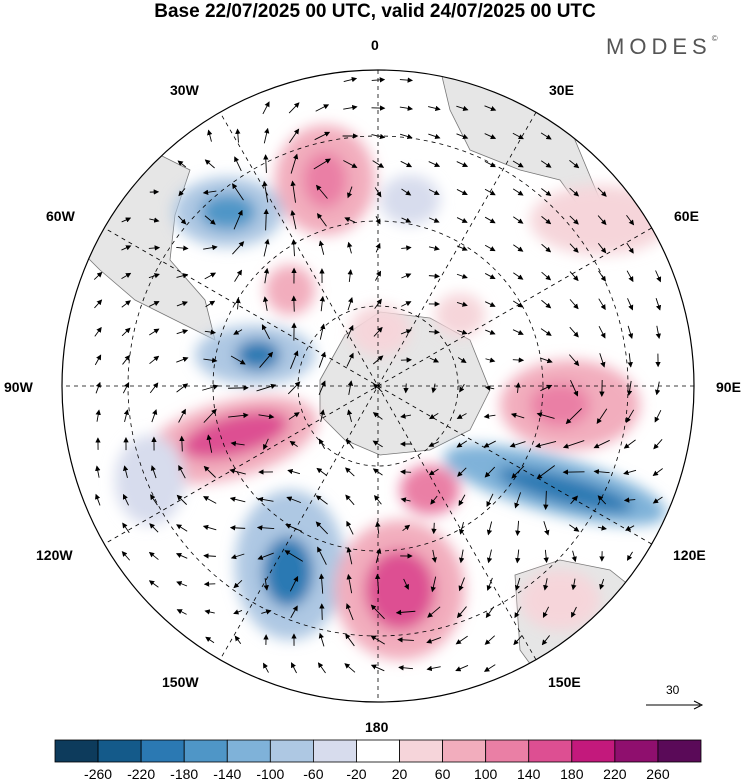  I want to click on label-90w: 90W, so click(18, 387).